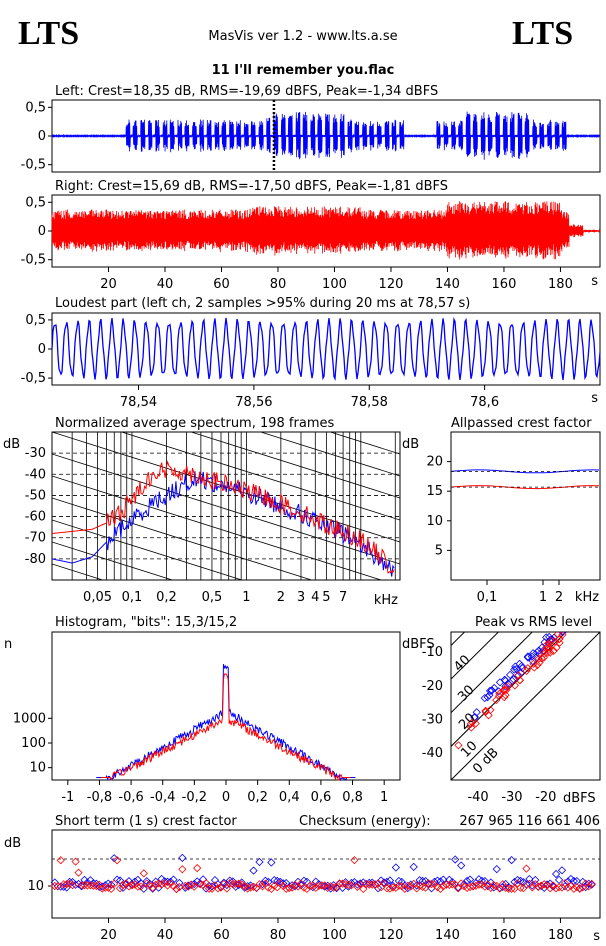 This screenshot has width=606, height=946. Describe the element at coordinates (410, 444) in the screenshot. I see `allpassed-ylabel: dB` at that location.